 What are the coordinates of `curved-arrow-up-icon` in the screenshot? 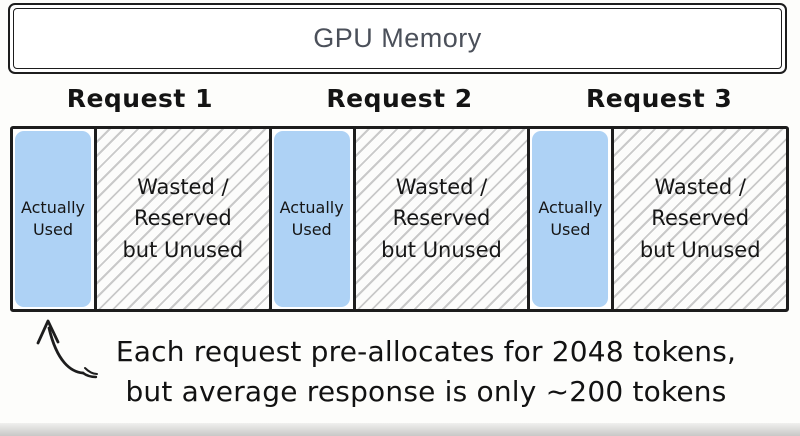 It's located at (63, 349).